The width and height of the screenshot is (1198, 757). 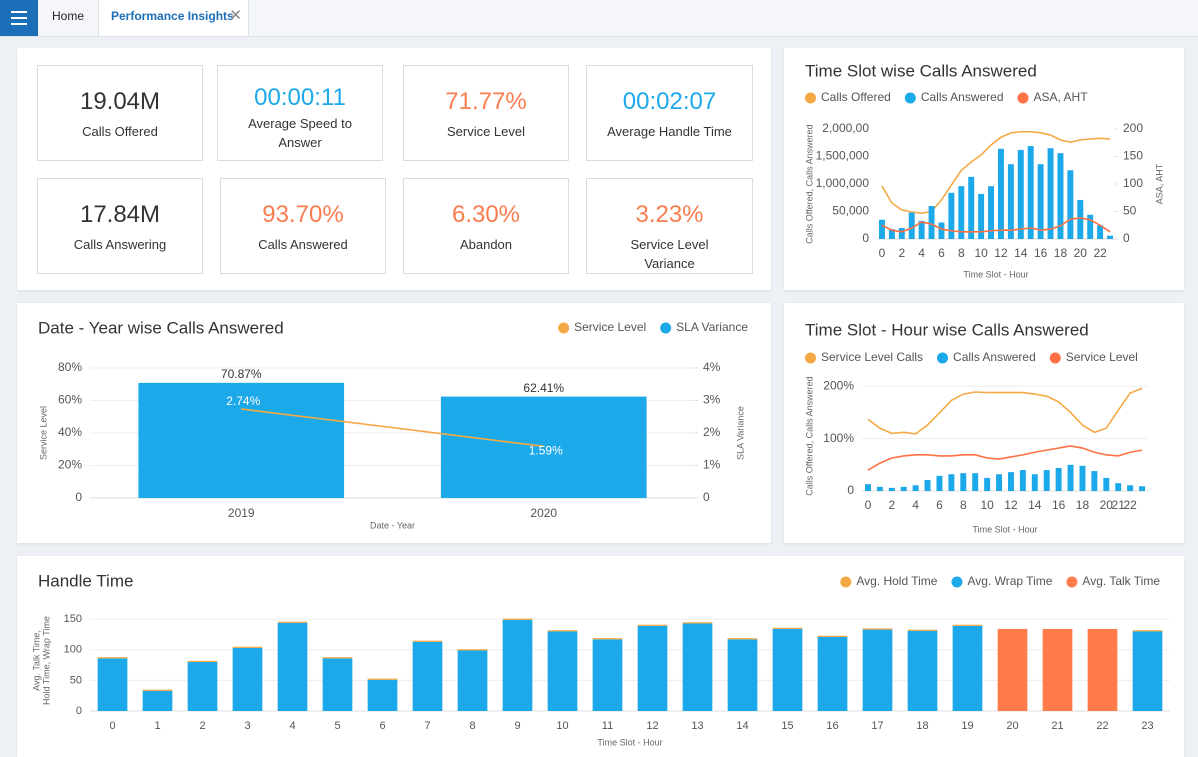 What do you see at coordinates (292, 726) in the screenshot?
I see `x-tick-label: 4` at bounding box center [292, 726].